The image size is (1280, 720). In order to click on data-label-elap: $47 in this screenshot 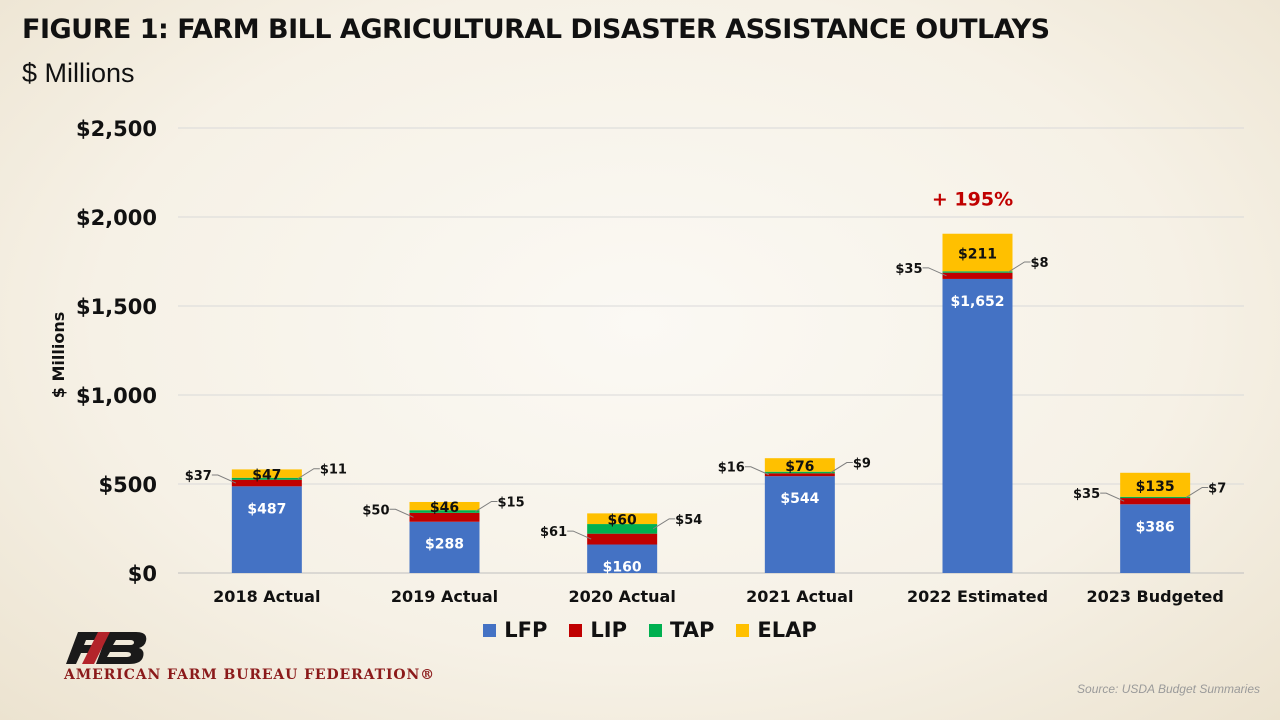, I will do `click(266, 476)`.